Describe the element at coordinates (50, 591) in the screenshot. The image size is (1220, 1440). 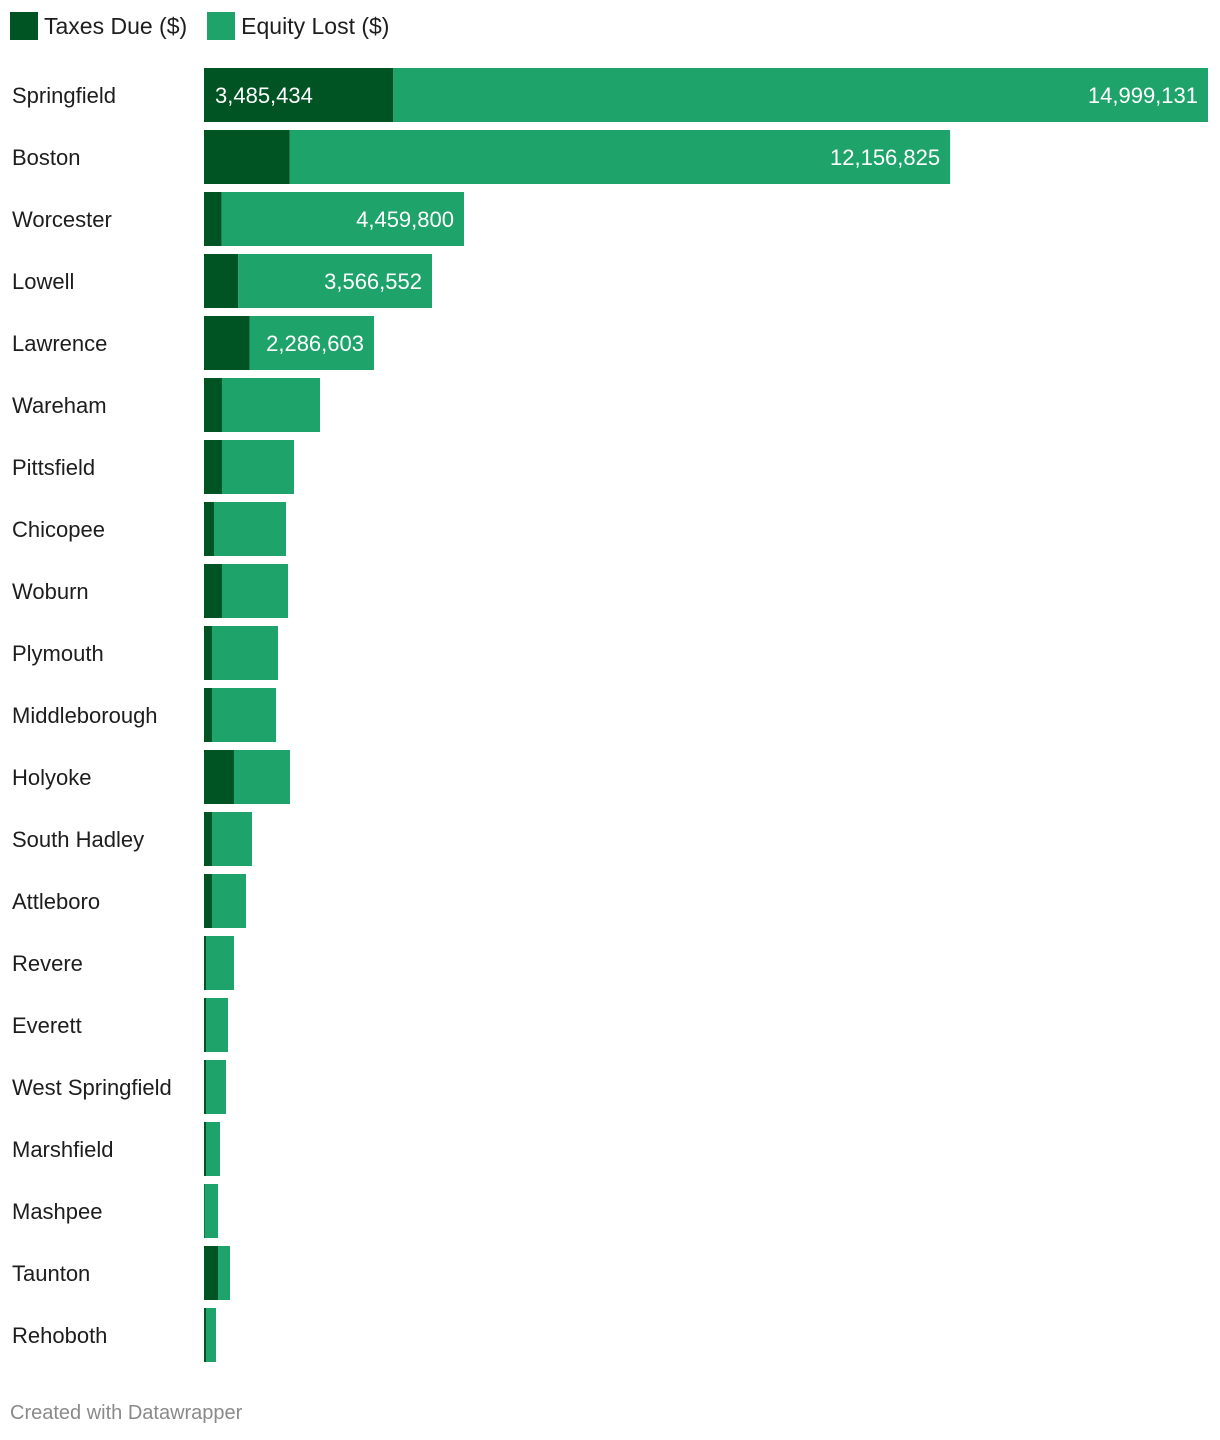
I see `category-label: Woburn` at that location.